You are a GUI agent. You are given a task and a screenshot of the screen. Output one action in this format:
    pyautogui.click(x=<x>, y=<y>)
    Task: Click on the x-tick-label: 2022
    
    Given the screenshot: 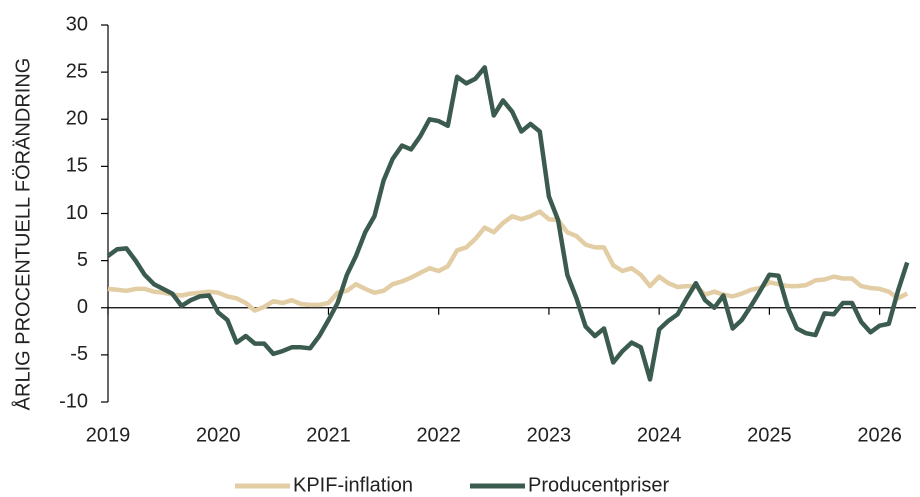 What is the action you would take?
    pyautogui.click(x=438, y=435)
    